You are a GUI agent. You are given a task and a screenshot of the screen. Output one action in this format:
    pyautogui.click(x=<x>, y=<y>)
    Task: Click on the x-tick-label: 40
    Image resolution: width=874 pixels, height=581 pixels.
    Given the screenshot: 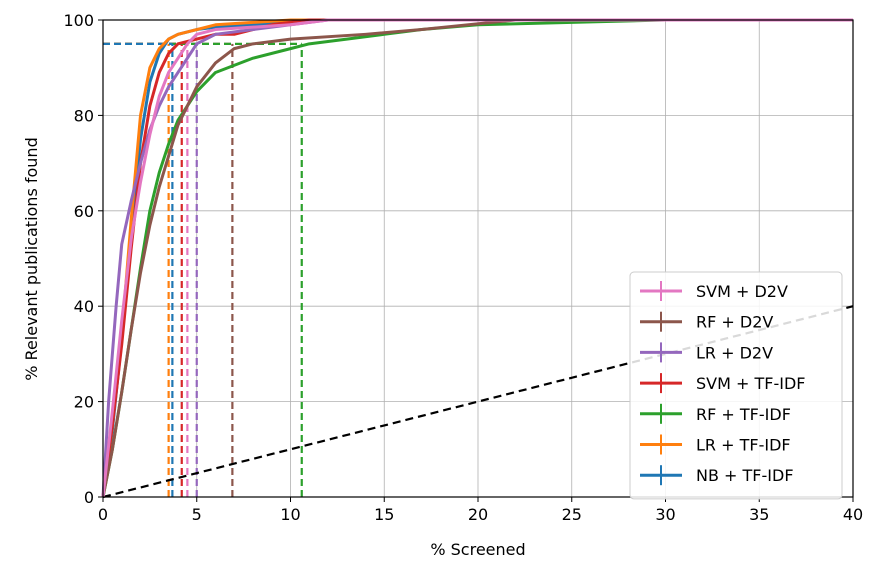 What is the action you would take?
    pyautogui.click(x=853, y=514)
    